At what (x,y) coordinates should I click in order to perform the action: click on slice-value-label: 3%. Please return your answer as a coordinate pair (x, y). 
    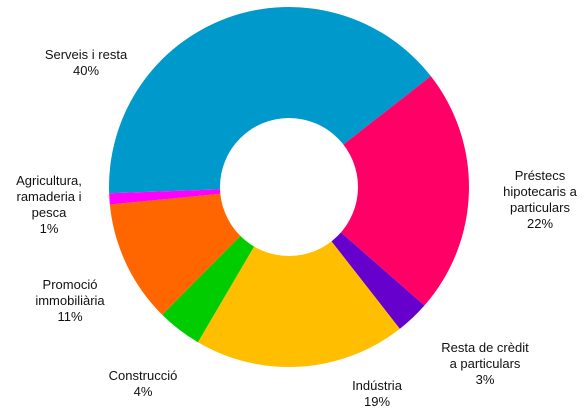
    Looking at the image, I should click on (485, 379).